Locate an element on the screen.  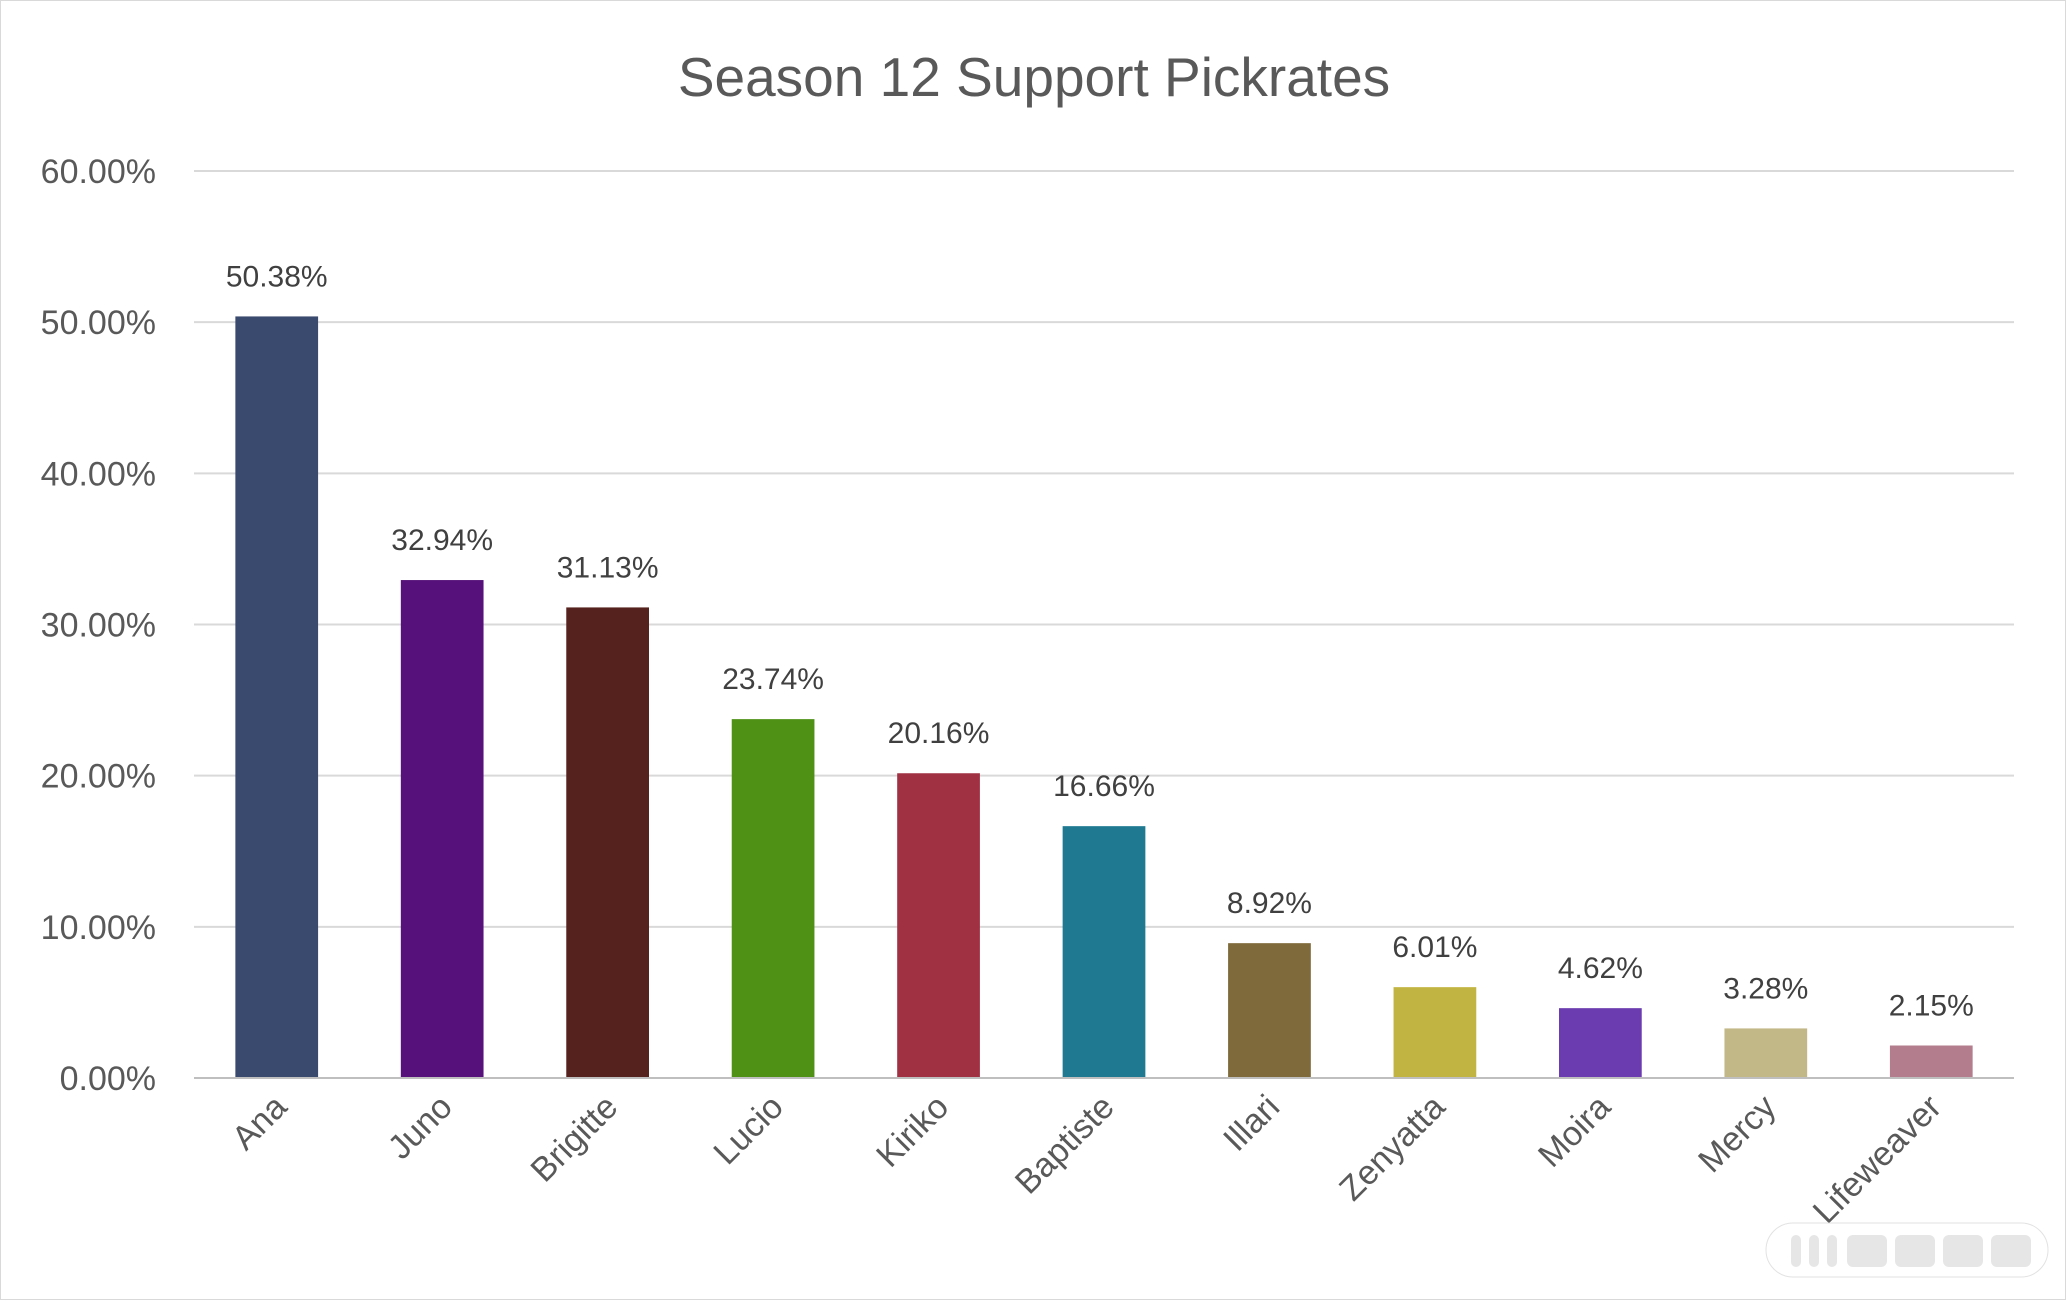
x-tick-label: Mercy is located at coordinates (1737, 1134).